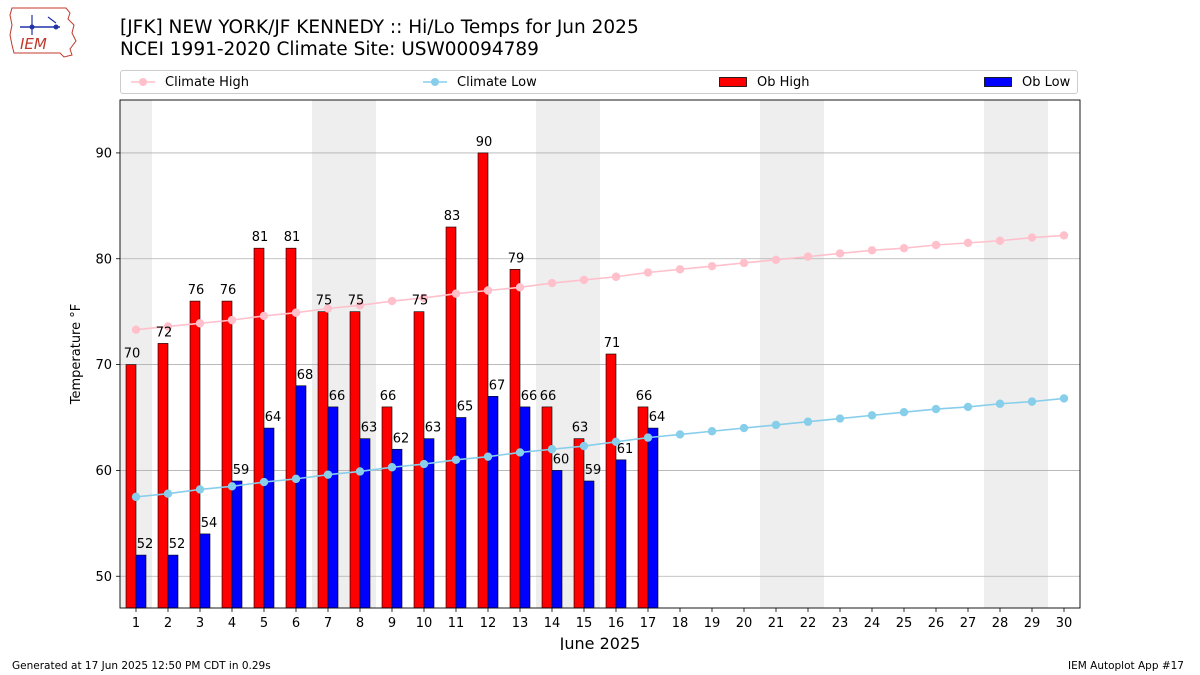 The height and width of the screenshot is (675, 1200). I want to click on ob-high-value-label: 75, so click(324, 301).